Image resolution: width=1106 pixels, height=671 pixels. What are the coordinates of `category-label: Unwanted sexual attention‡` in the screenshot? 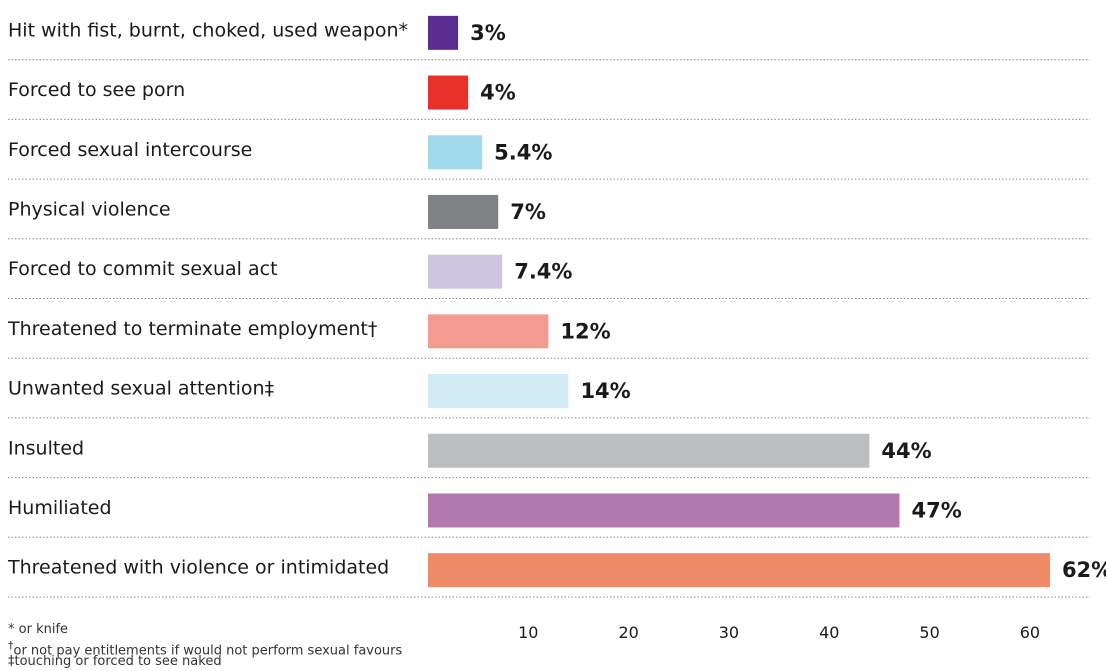 It's located at (141, 389).